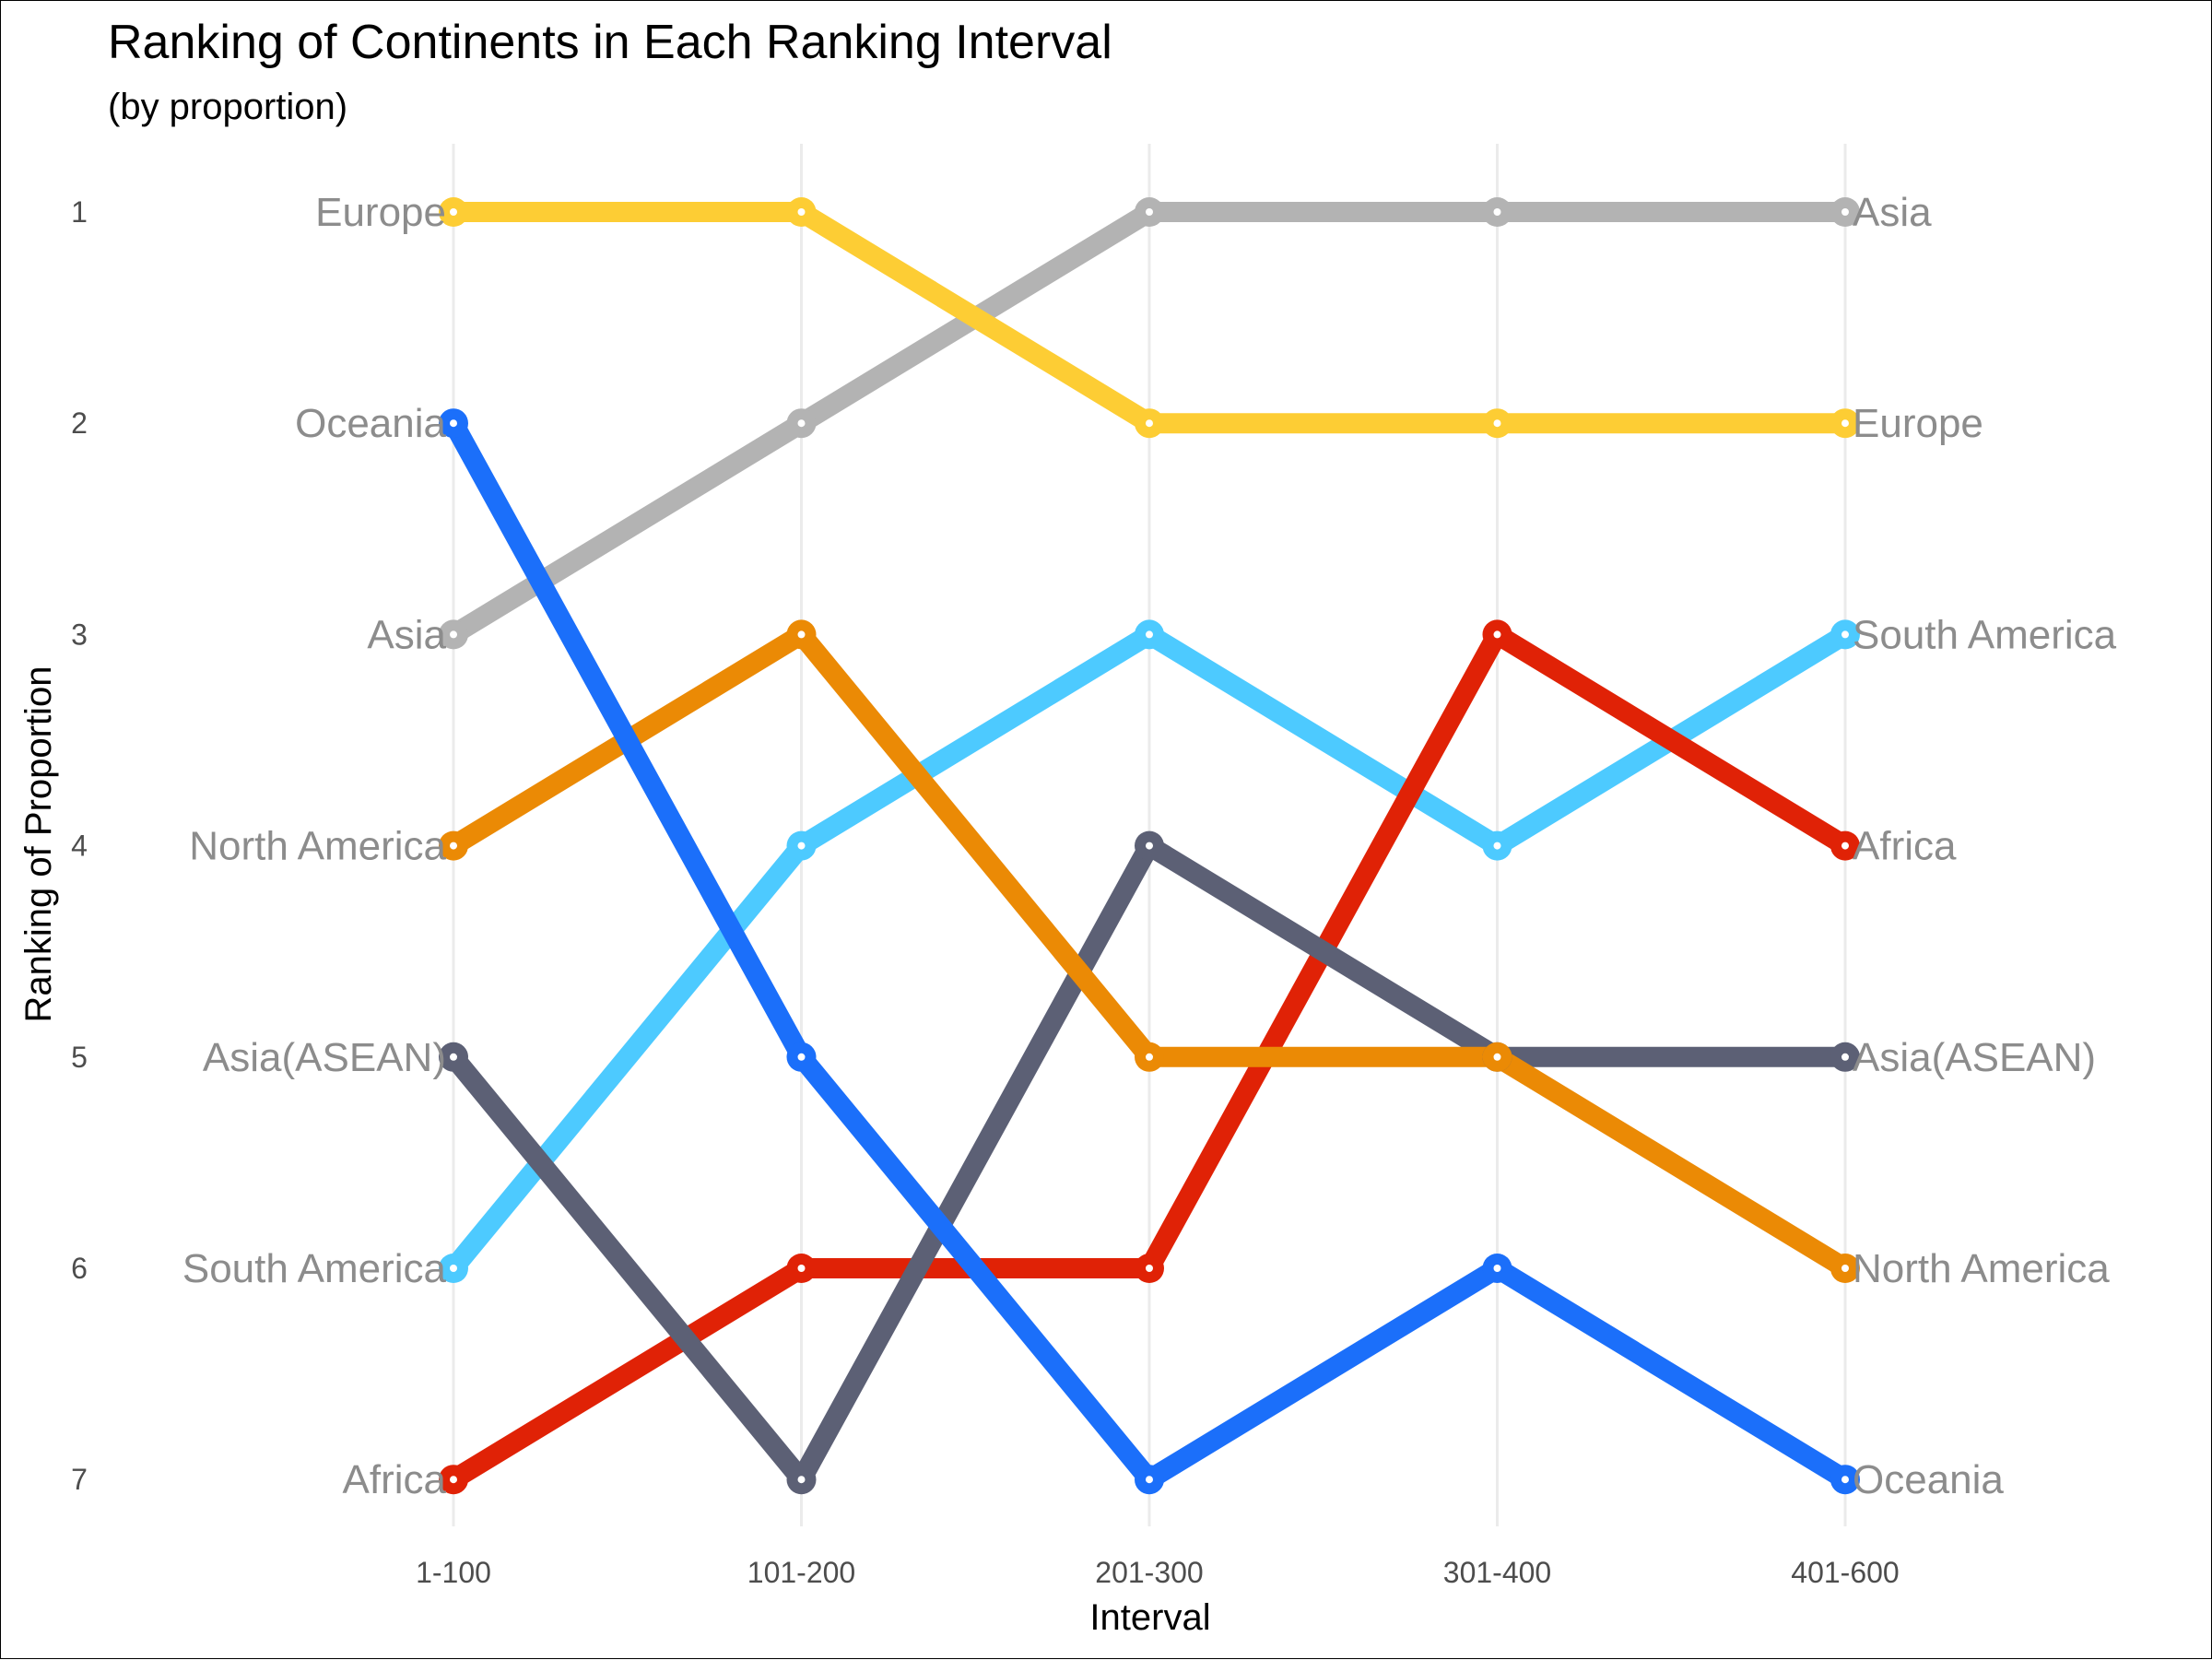 The image size is (2212, 1660). What do you see at coordinates (79, 1268) in the screenshot?
I see `y-tick-label-6: 6` at bounding box center [79, 1268].